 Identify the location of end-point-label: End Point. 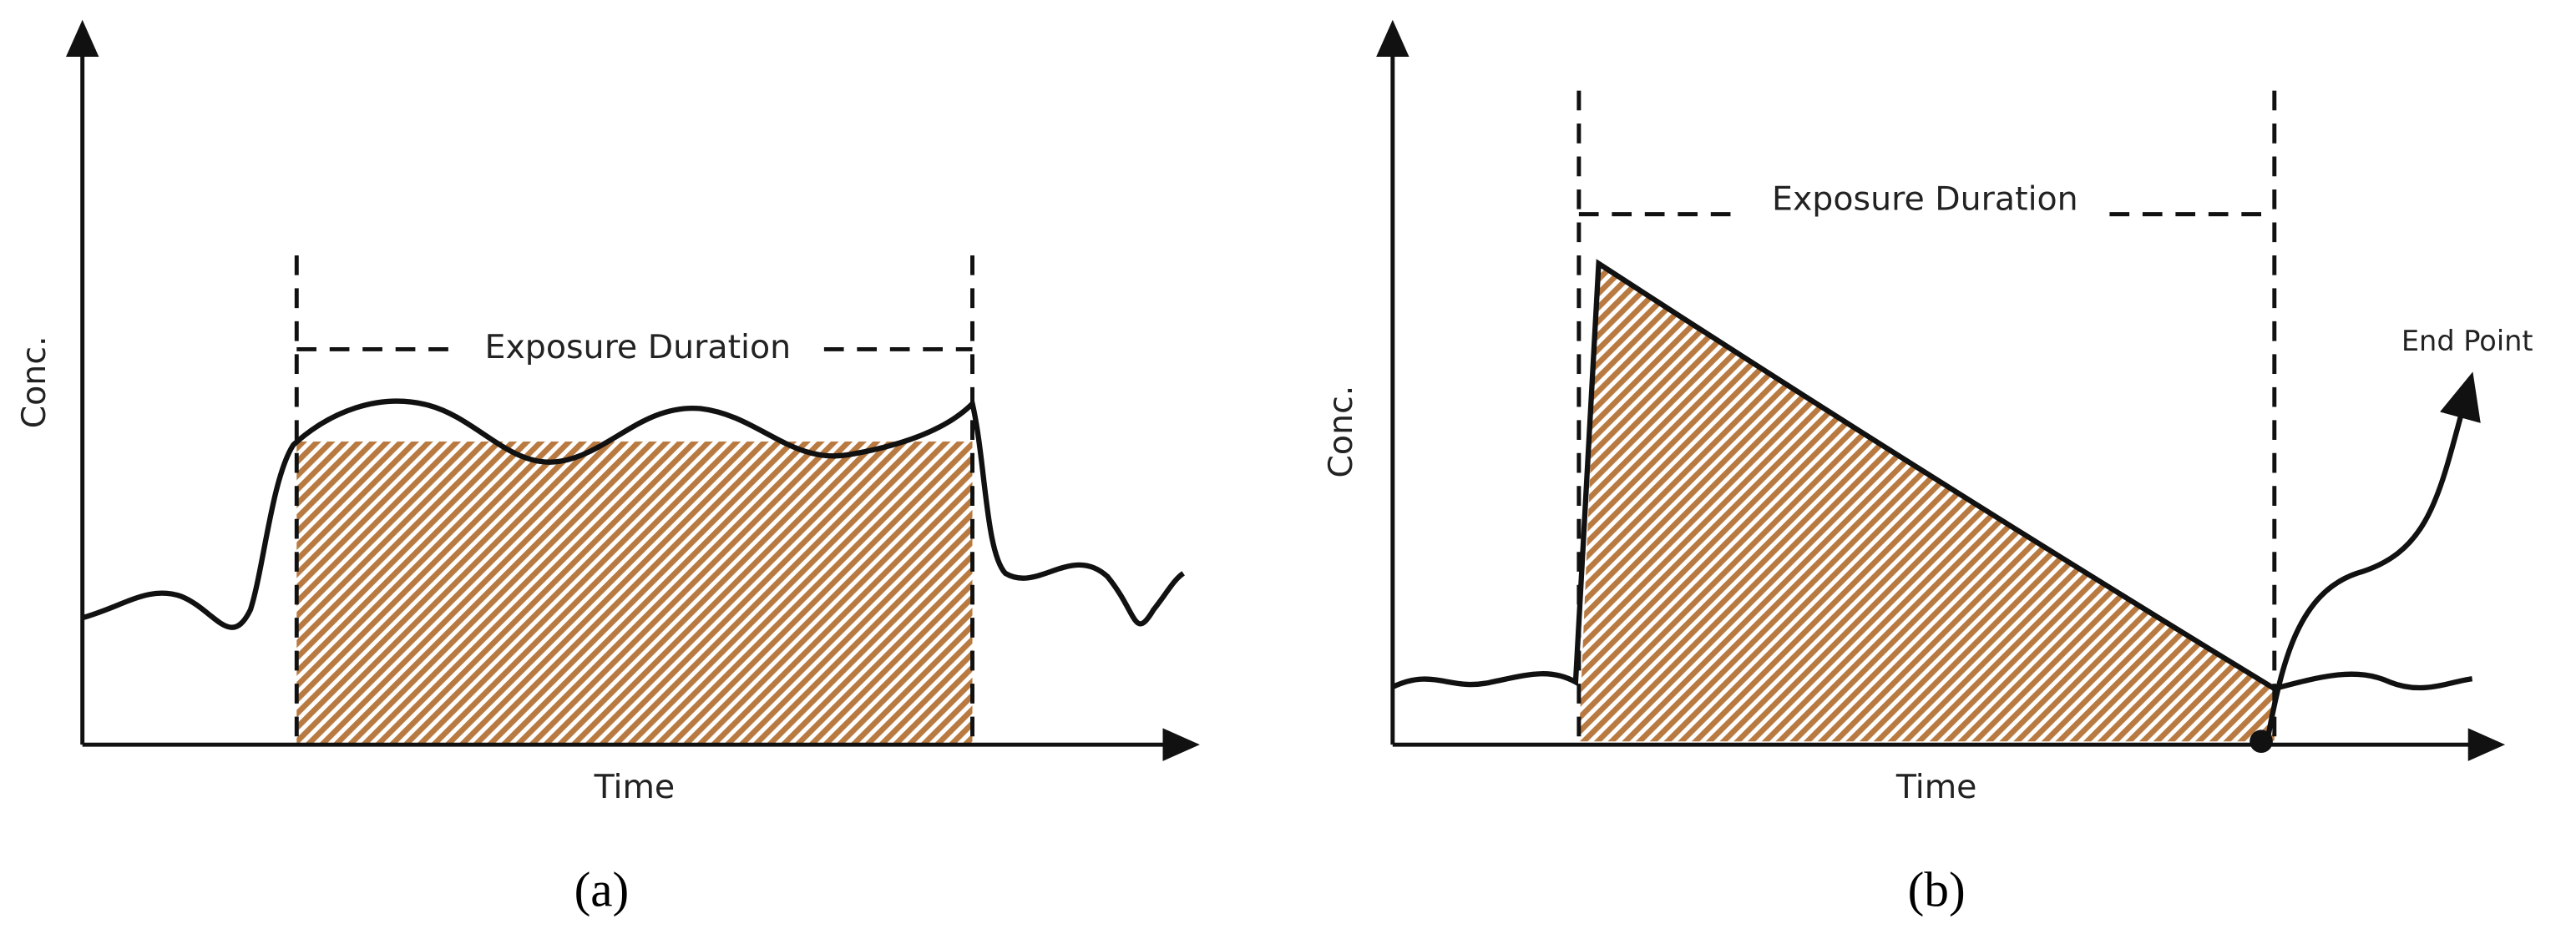
(2467, 341).